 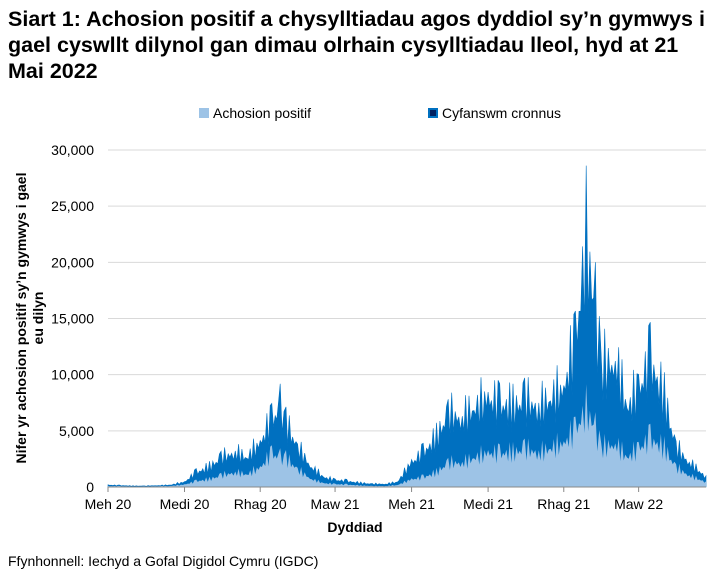 I want to click on x-axis-title: Dyddiad, so click(x=354, y=527).